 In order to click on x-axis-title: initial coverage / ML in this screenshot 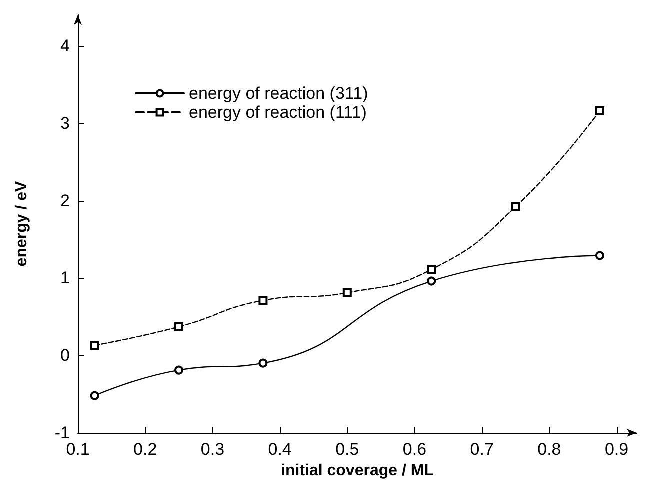, I will do `click(357, 471)`.